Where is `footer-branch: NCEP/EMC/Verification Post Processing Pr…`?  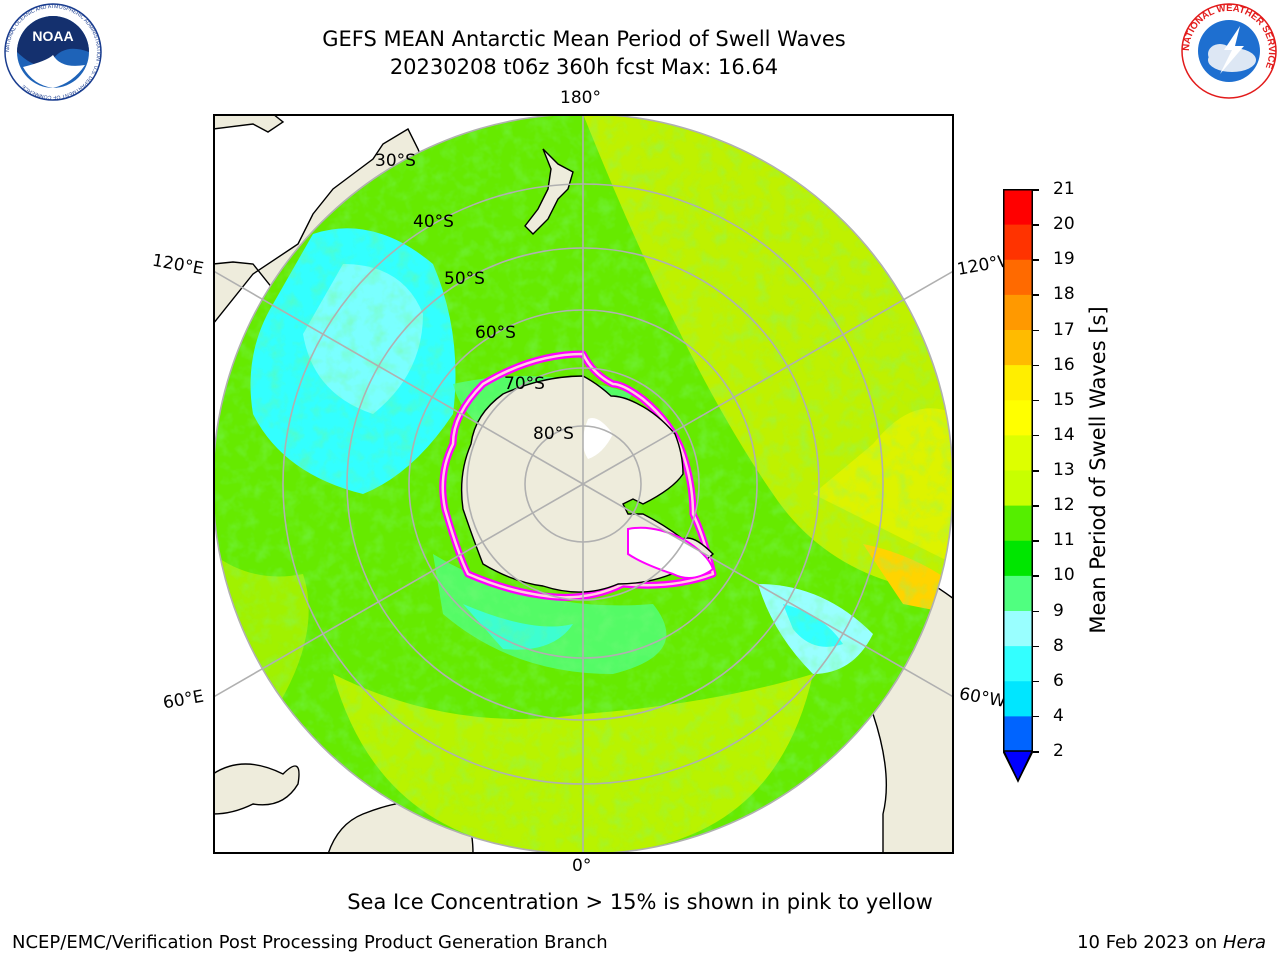
footer-branch: NCEP/EMC/Verification Post Processing Pr… is located at coordinates (310, 942).